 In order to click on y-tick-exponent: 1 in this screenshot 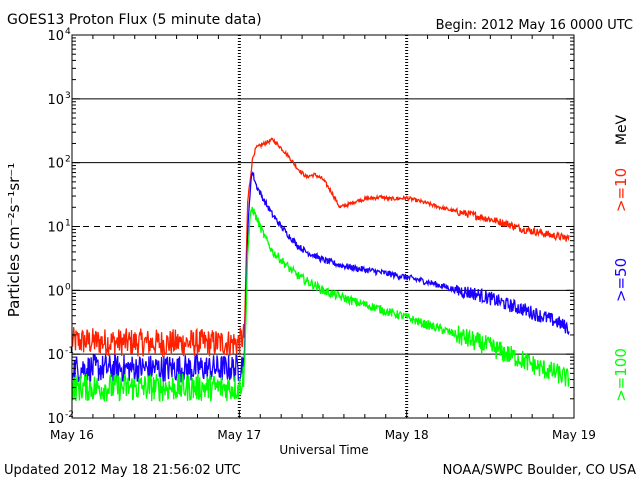, I will do `click(68, 224)`.